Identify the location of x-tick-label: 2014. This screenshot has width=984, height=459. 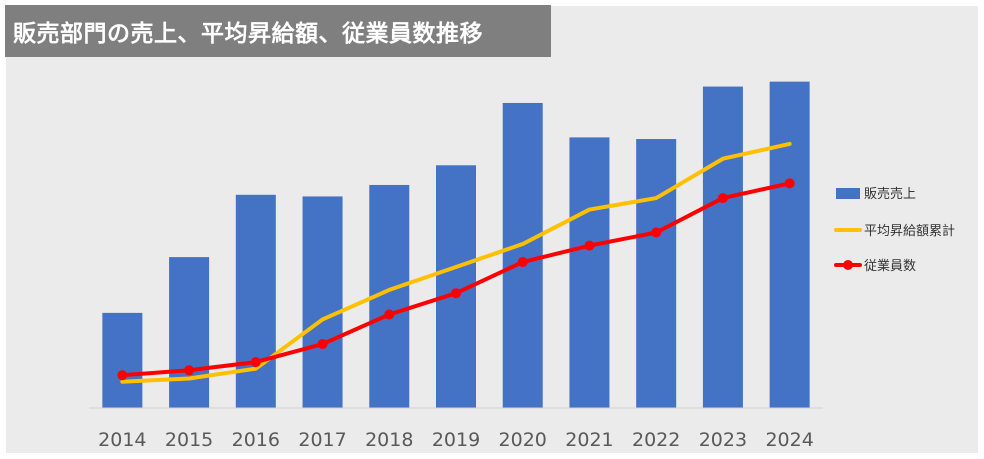
(122, 440).